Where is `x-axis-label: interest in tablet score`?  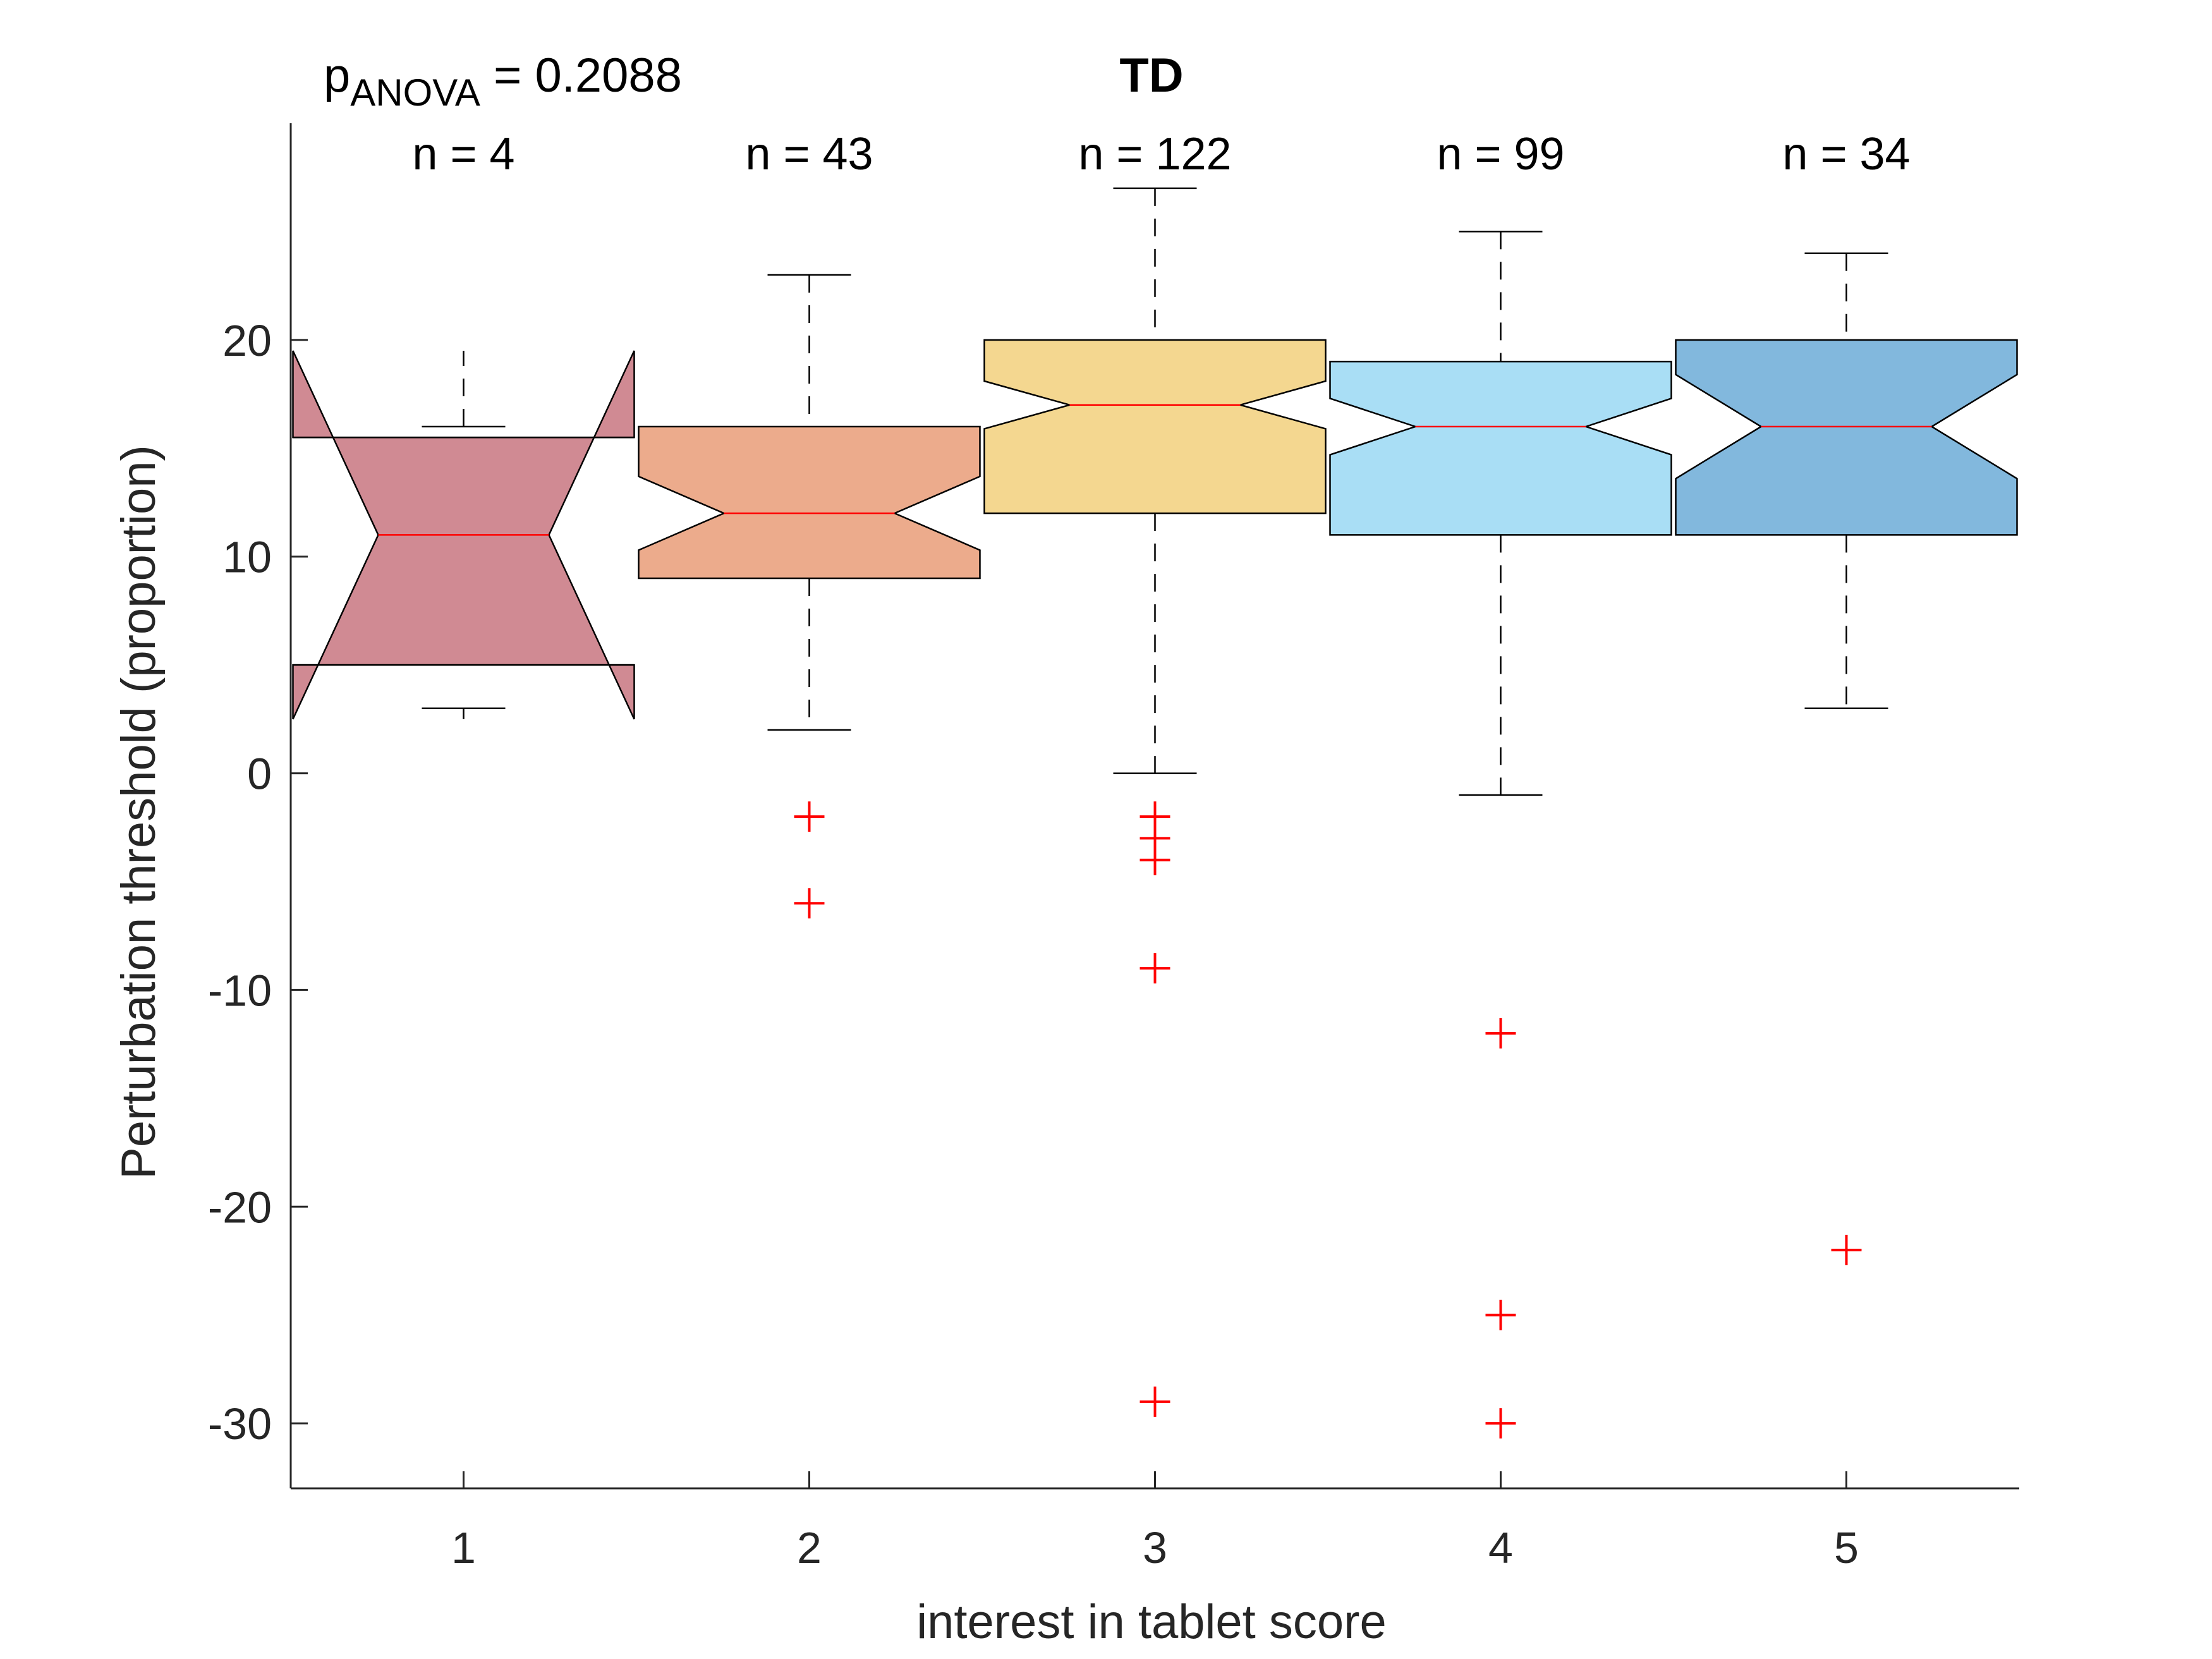 x-axis-label: interest in tablet score is located at coordinates (1151, 1622).